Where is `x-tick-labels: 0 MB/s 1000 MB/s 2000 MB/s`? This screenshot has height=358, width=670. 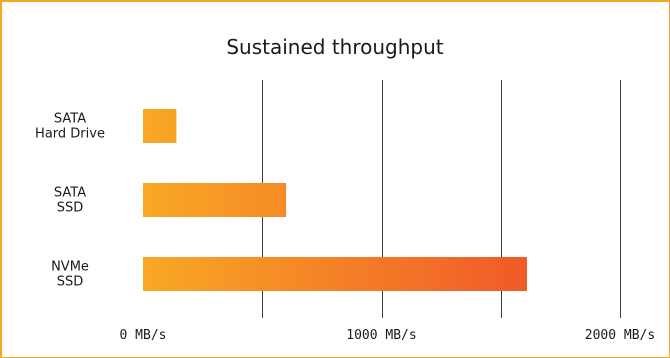 x-tick-labels: 0 MB/s 1000 MB/s 2000 MB/s is located at coordinates (388, 335).